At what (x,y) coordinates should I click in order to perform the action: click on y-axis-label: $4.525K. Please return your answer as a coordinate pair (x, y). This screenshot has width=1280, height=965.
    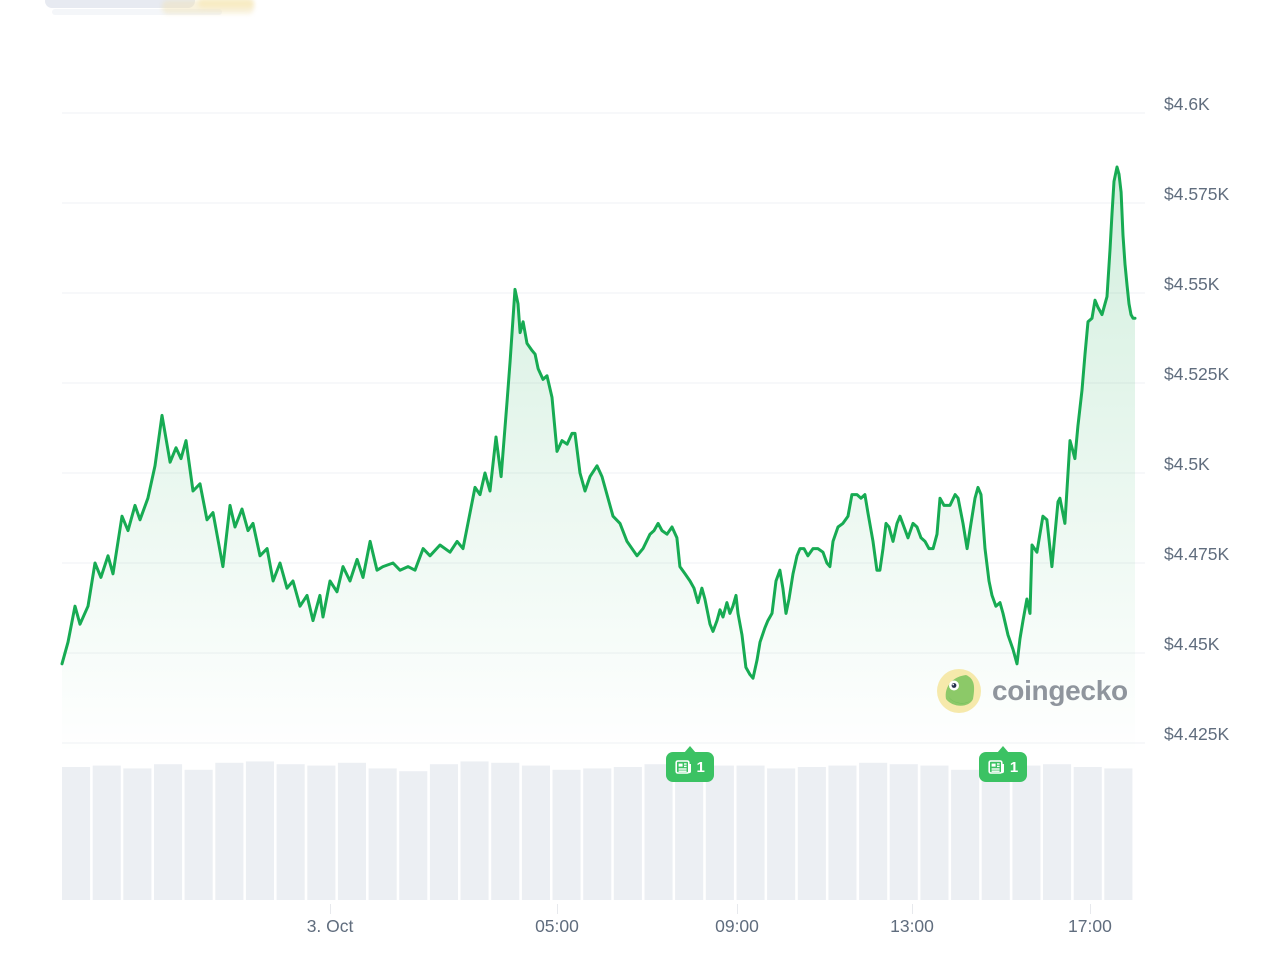
    Looking at the image, I should click on (1197, 374).